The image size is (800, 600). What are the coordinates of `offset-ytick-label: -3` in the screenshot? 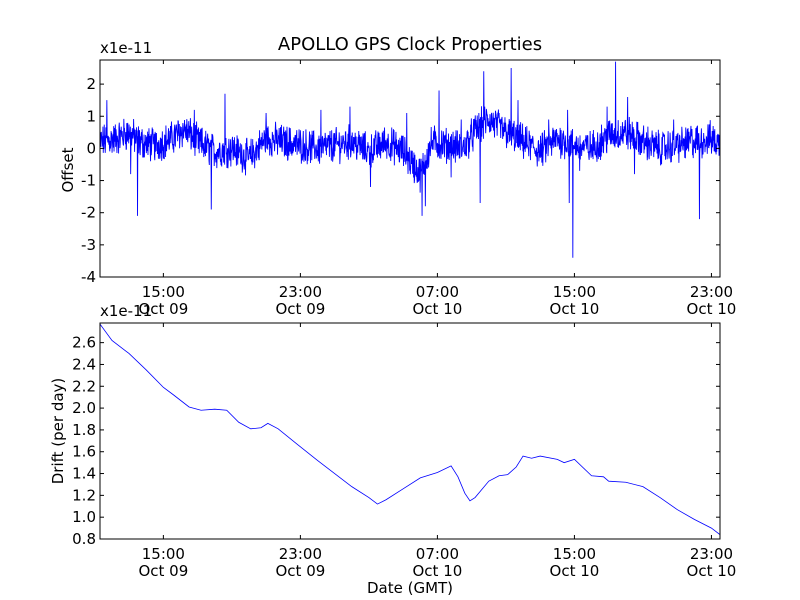 It's located at (88, 245).